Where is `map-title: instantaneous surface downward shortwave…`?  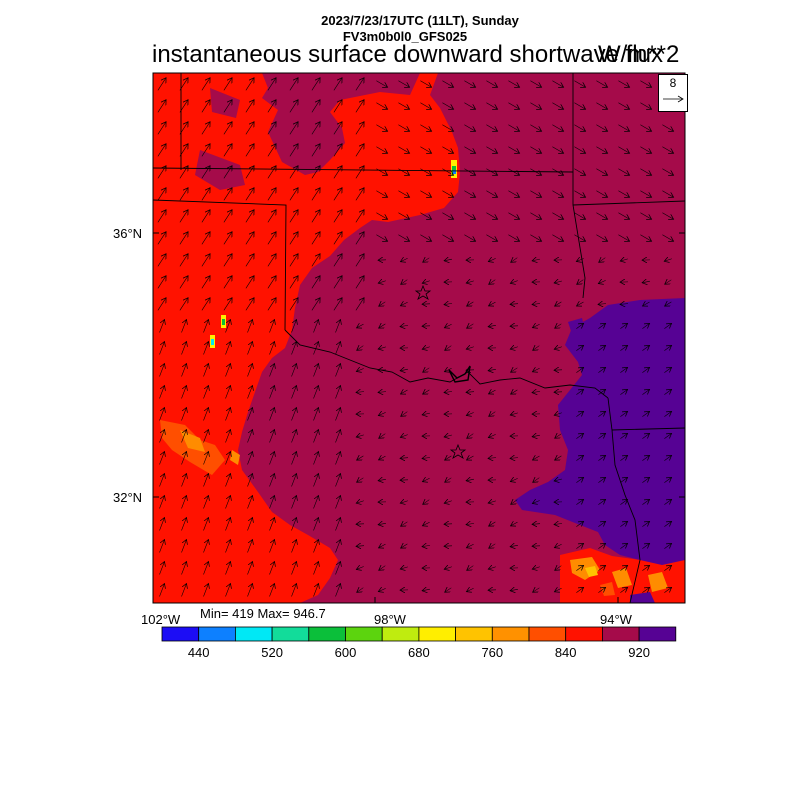 map-title: instantaneous surface downward shortwave… is located at coordinates (407, 54).